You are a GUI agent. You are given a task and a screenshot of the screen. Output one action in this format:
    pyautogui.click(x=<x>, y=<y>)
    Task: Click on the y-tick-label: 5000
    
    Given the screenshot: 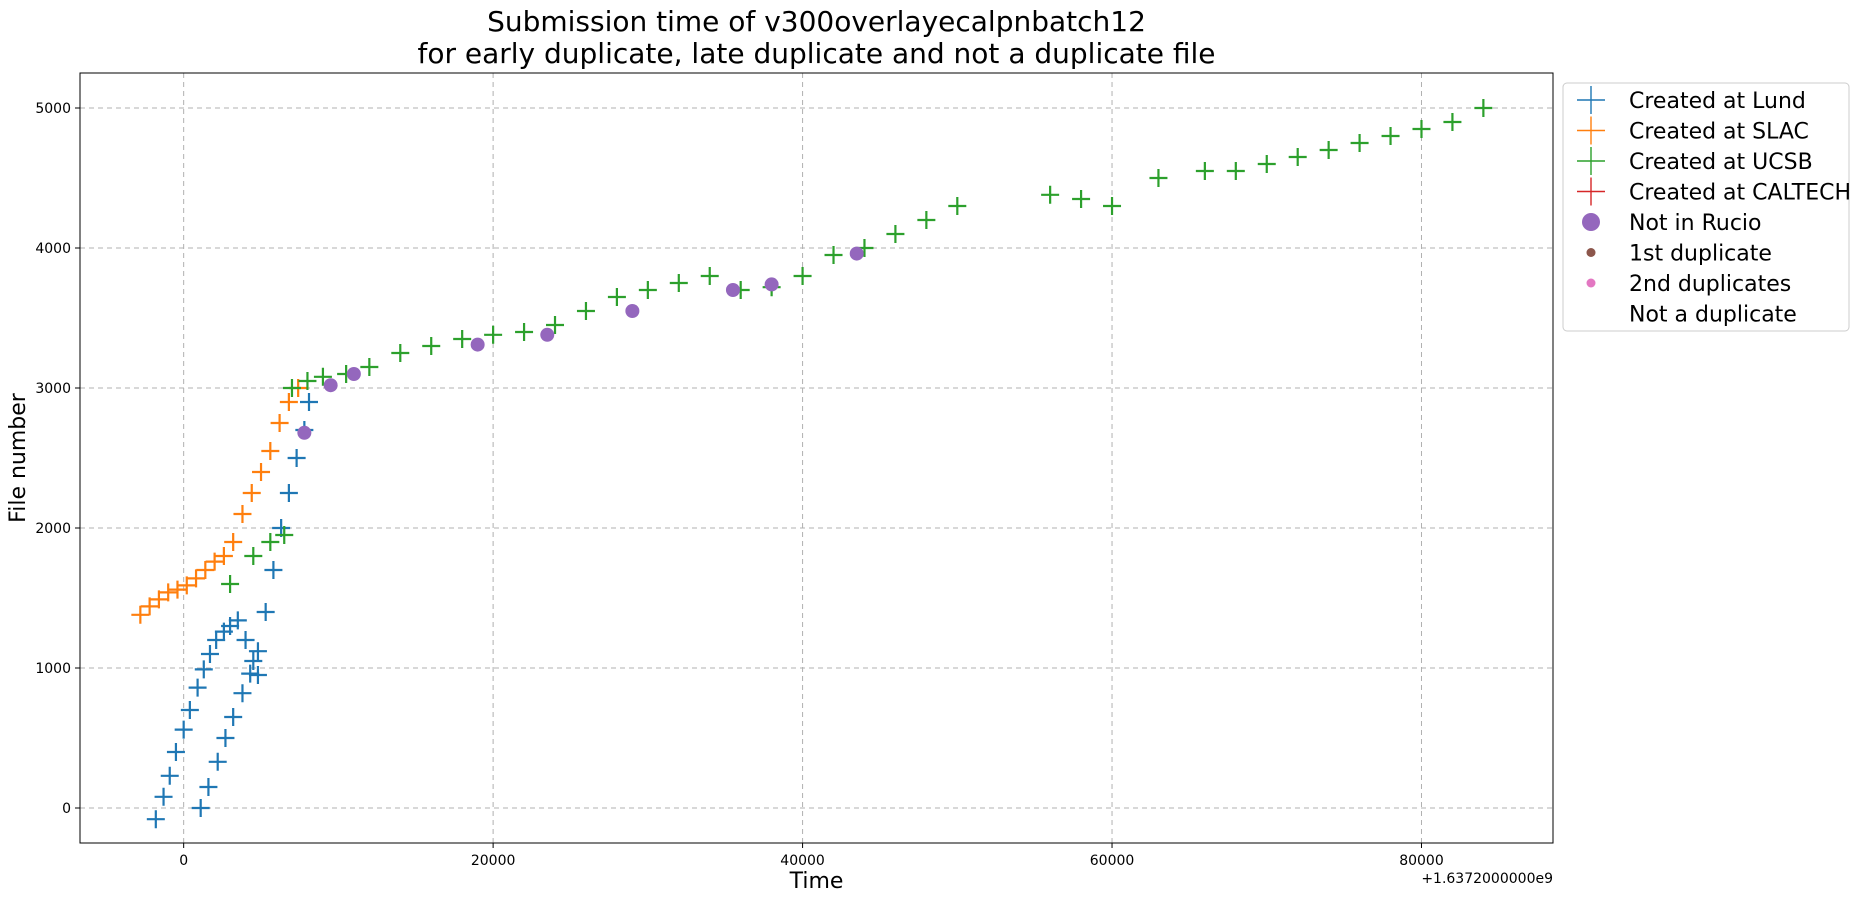 What is the action you would take?
    pyautogui.click(x=53, y=109)
    